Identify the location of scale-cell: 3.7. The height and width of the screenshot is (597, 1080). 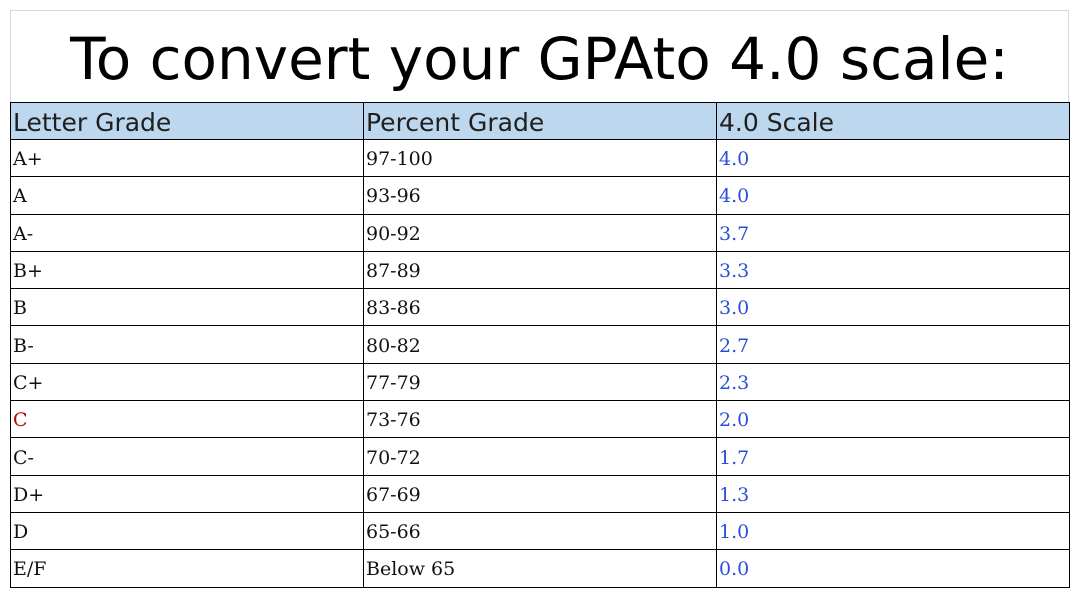
(893, 232).